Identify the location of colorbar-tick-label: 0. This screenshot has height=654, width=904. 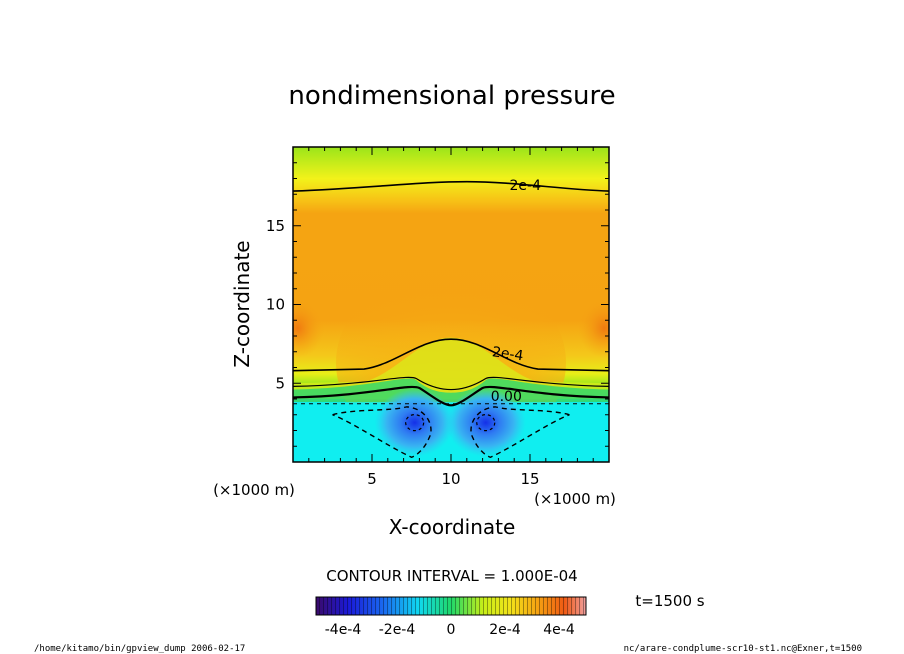
(451, 630).